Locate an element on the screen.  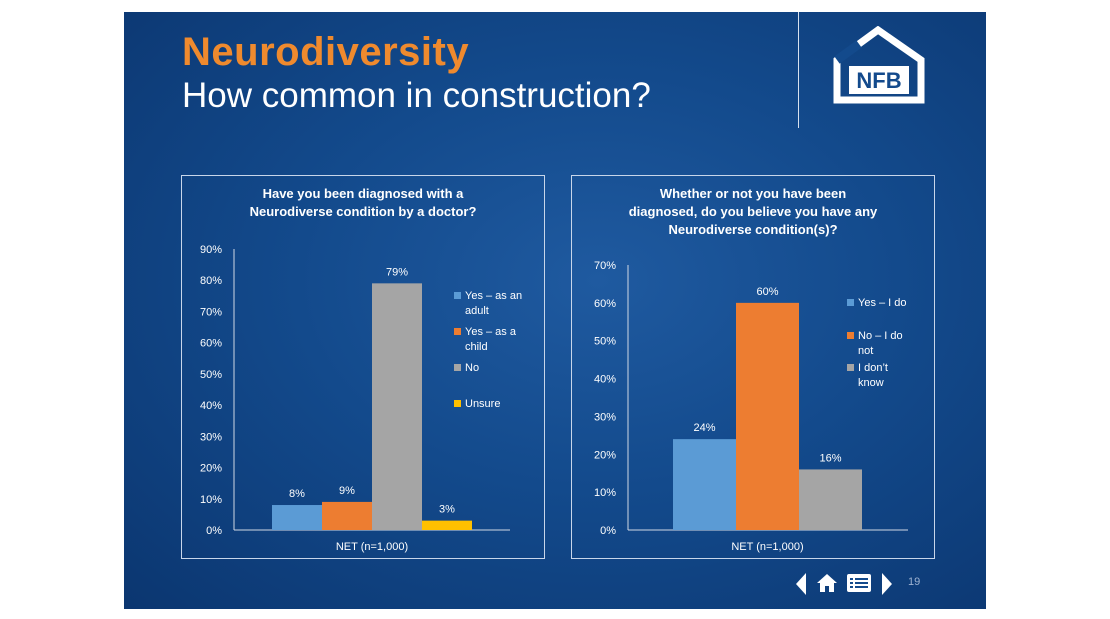
legend-label: adult is located at coordinates (477, 311).